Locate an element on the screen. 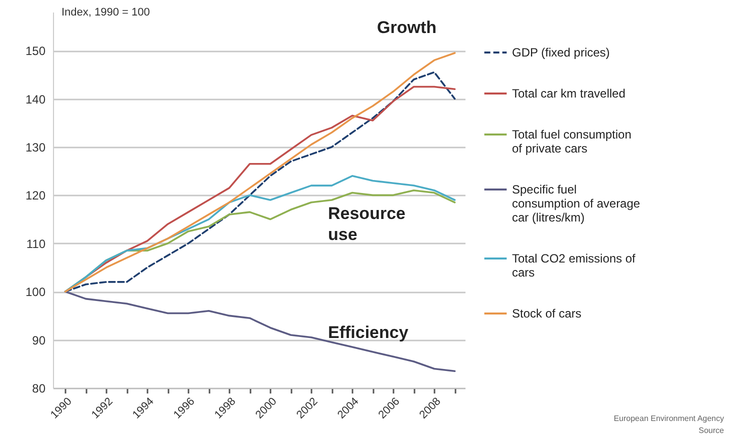 Image resolution: width=744 pixels, height=441 pixels. annotation: Efficiency is located at coordinates (368, 332).